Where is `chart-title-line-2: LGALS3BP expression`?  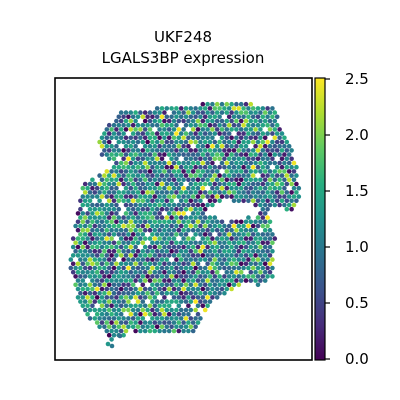
chart-title-line-2: LGALS3BP expression is located at coordinates (183, 58).